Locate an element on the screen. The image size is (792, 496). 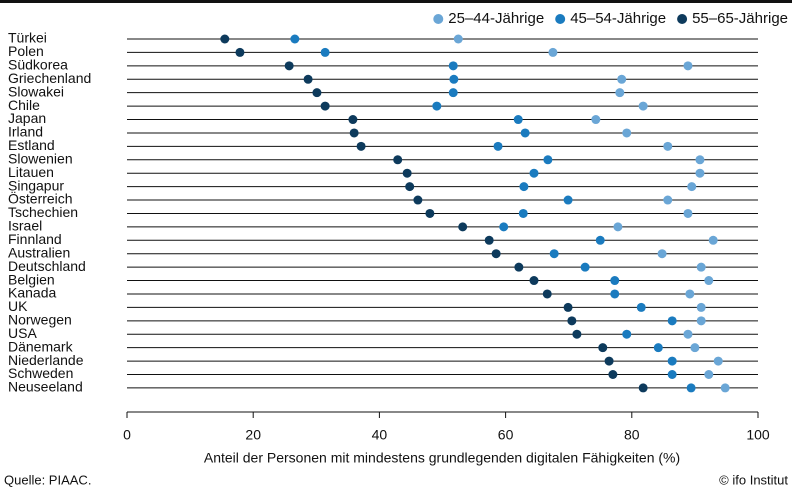
category-label: Kanada is located at coordinates (32, 293).